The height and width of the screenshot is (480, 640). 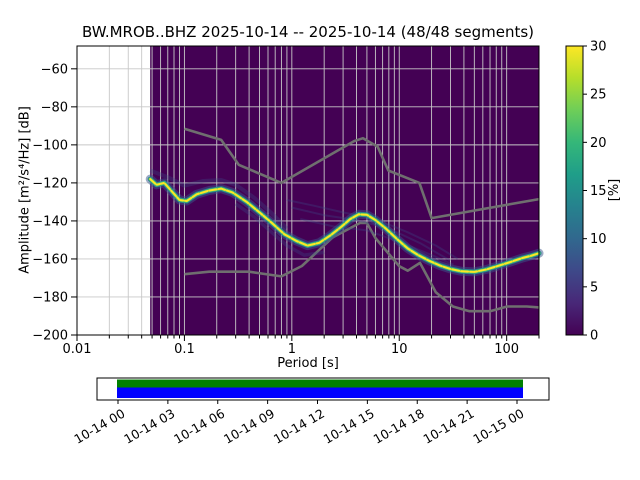 What do you see at coordinates (299, 426) in the screenshot?
I see `timeline-tick-label: 10-14 12` at bounding box center [299, 426].